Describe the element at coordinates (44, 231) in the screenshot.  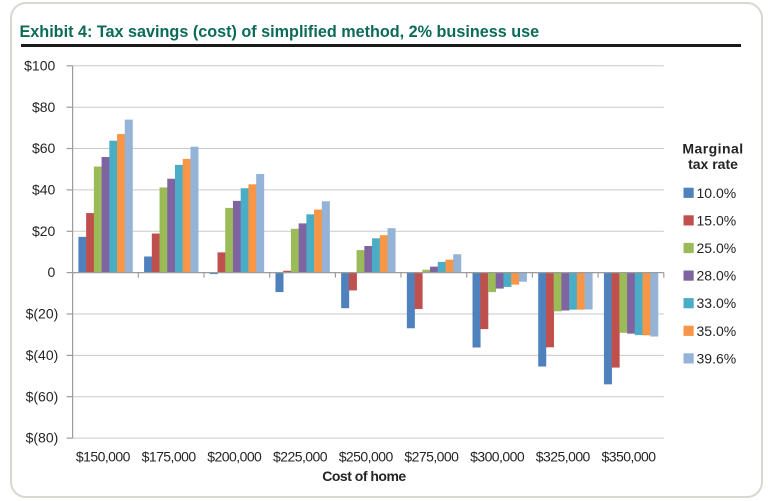
I see `svg-text: $20` at that location.